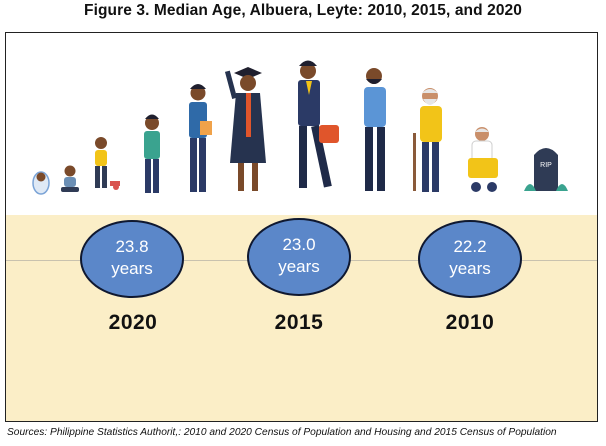 The height and width of the screenshot is (446, 606). I want to click on median-age-value: 23.8, so click(132, 246).